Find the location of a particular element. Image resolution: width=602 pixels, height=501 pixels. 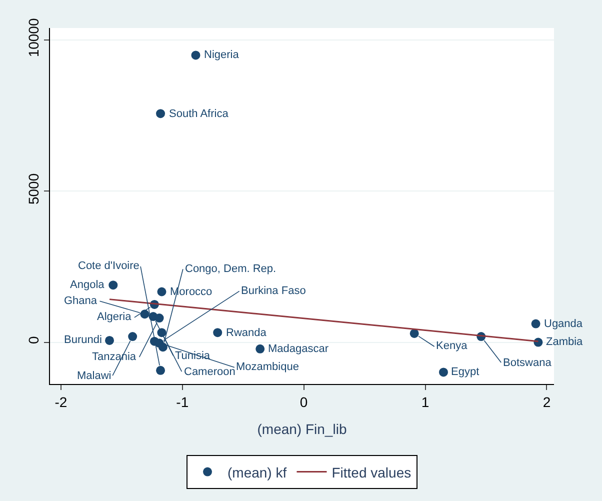

y-tick-label: 5000 is located at coordinates (33, 189).